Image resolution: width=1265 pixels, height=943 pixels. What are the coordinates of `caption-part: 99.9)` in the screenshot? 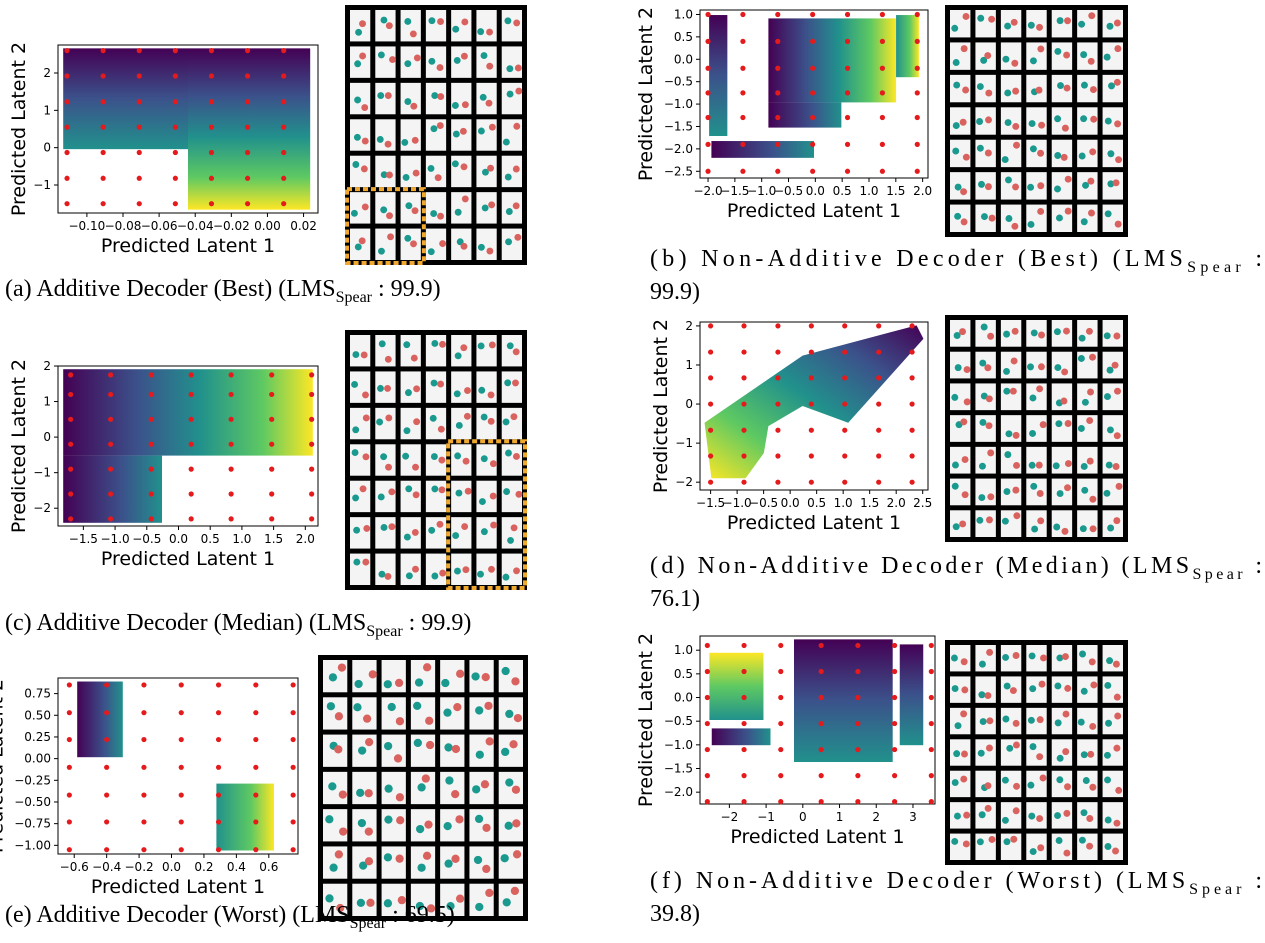 It's located at (675, 292).